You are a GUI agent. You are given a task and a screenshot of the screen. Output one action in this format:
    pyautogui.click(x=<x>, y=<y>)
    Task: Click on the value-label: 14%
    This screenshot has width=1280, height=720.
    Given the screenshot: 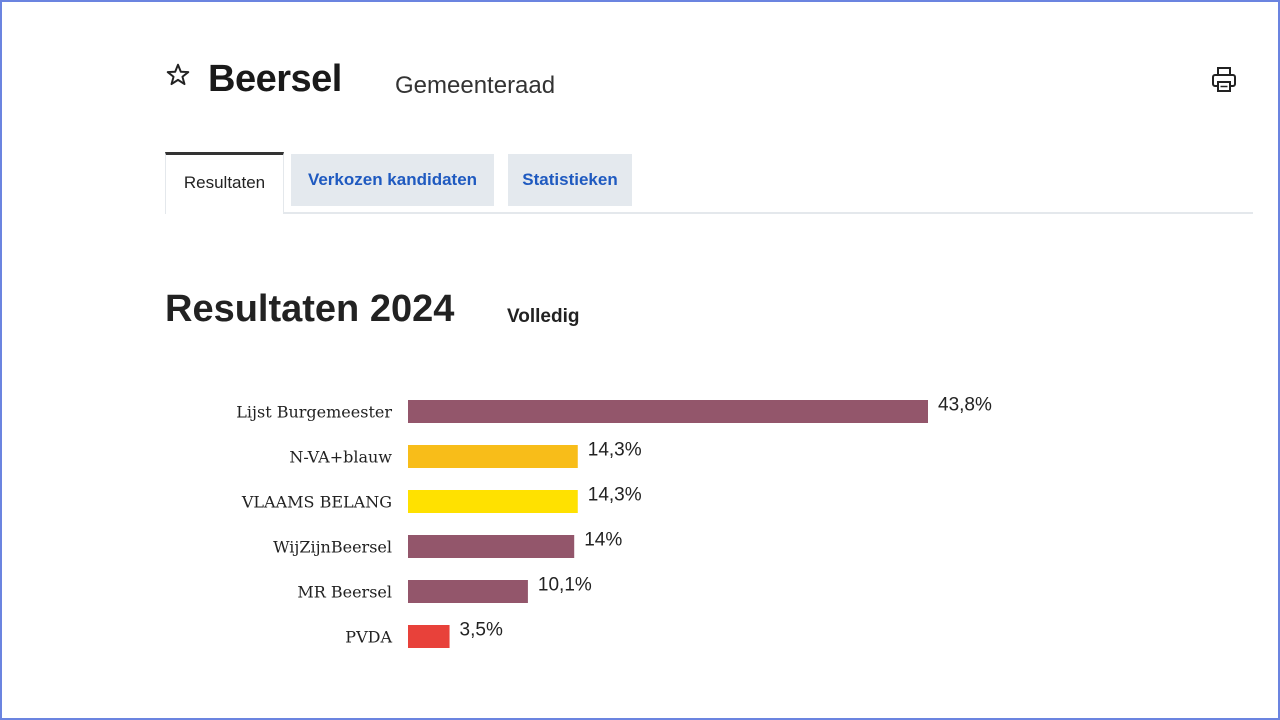 What is the action you would take?
    pyautogui.click(x=603, y=540)
    